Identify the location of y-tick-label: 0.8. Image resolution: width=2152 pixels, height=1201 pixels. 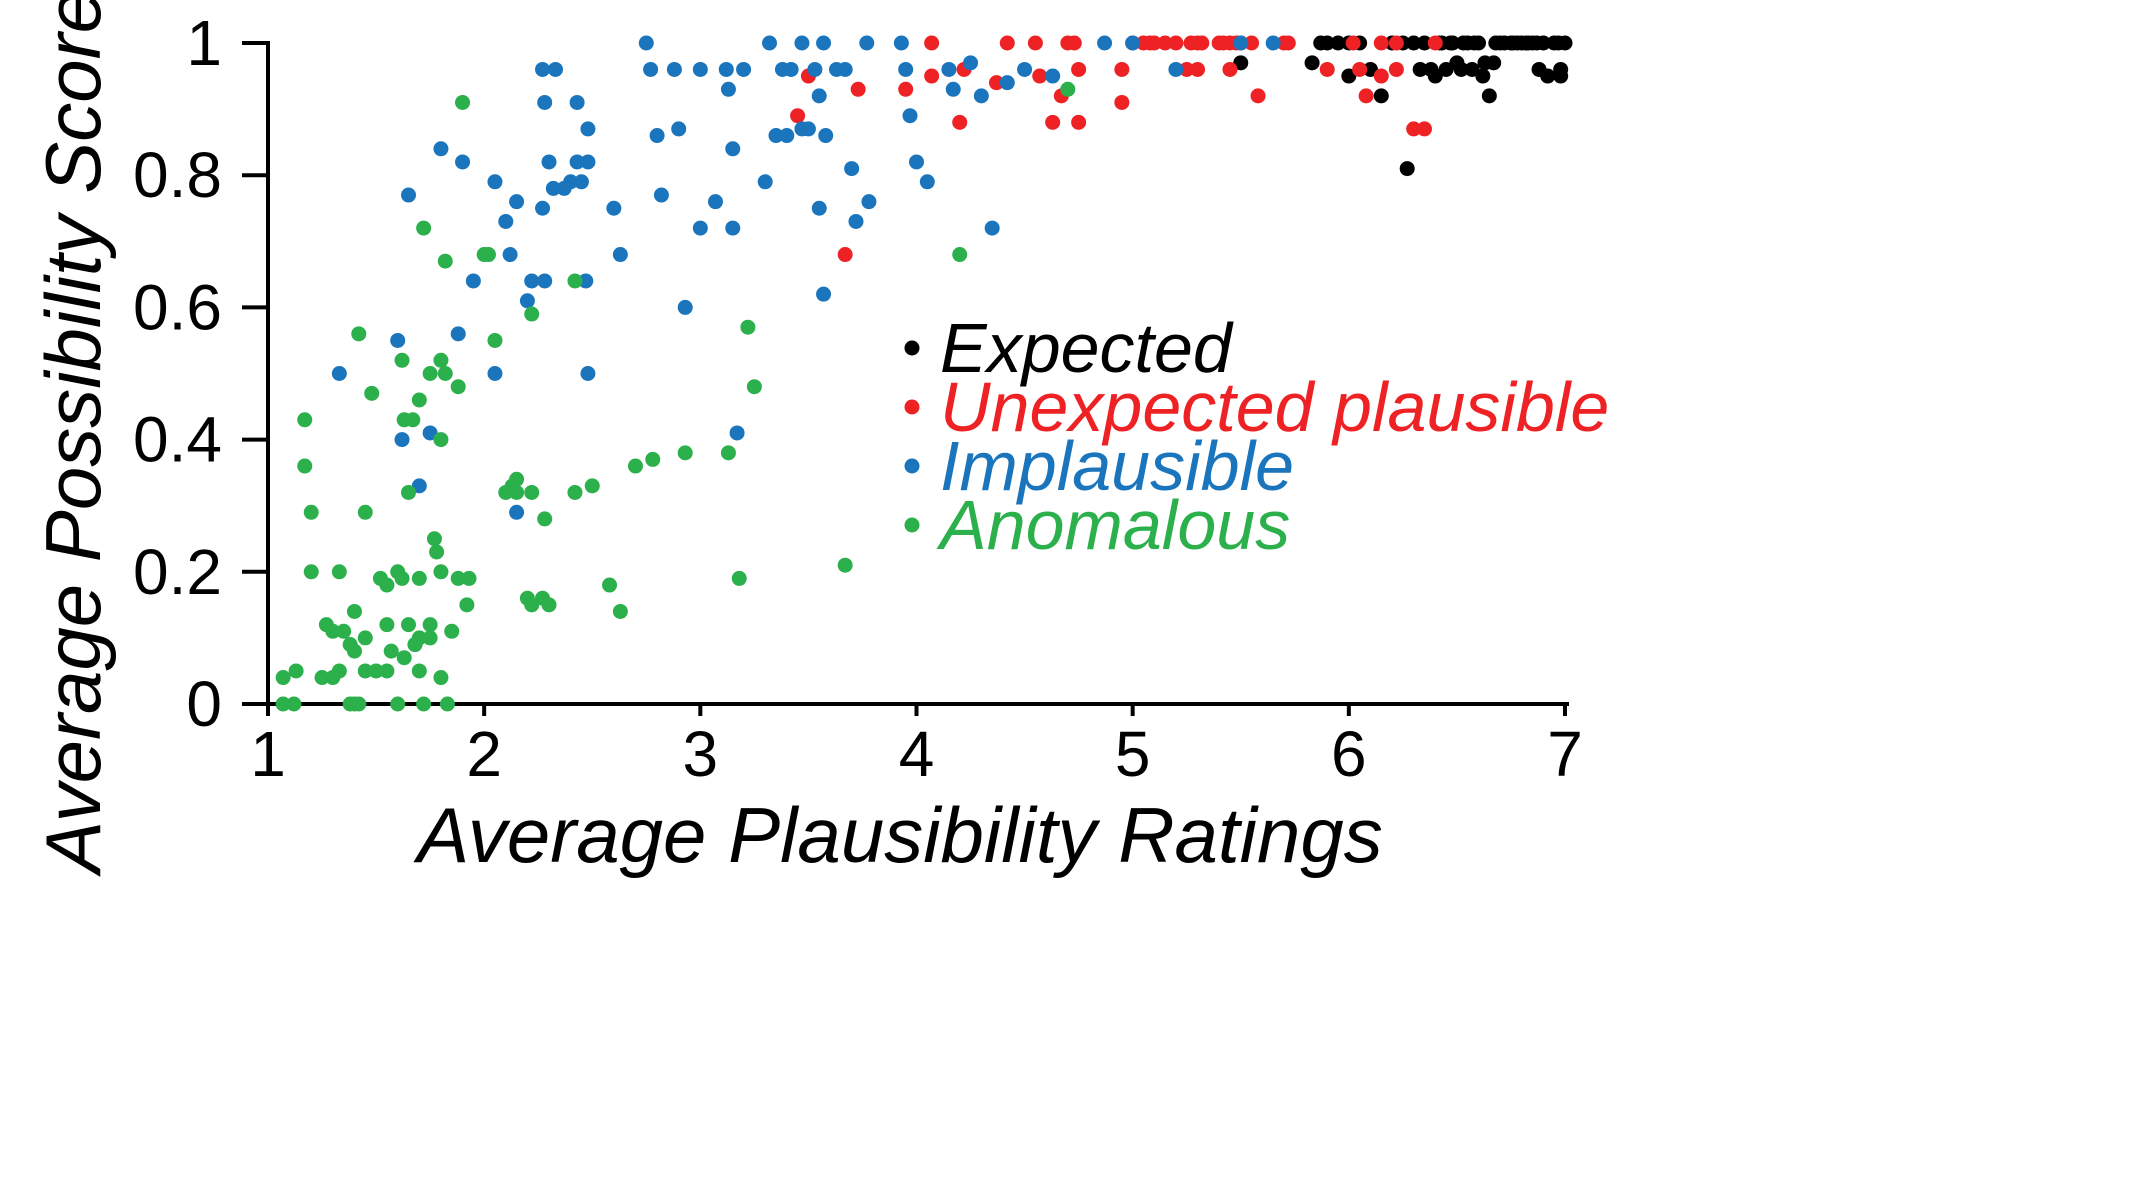
(177, 175).